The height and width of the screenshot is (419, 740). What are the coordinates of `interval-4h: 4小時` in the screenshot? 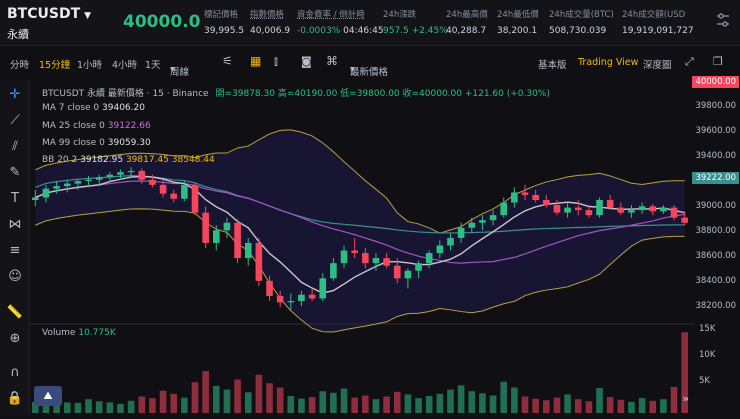 It's located at (125, 65).